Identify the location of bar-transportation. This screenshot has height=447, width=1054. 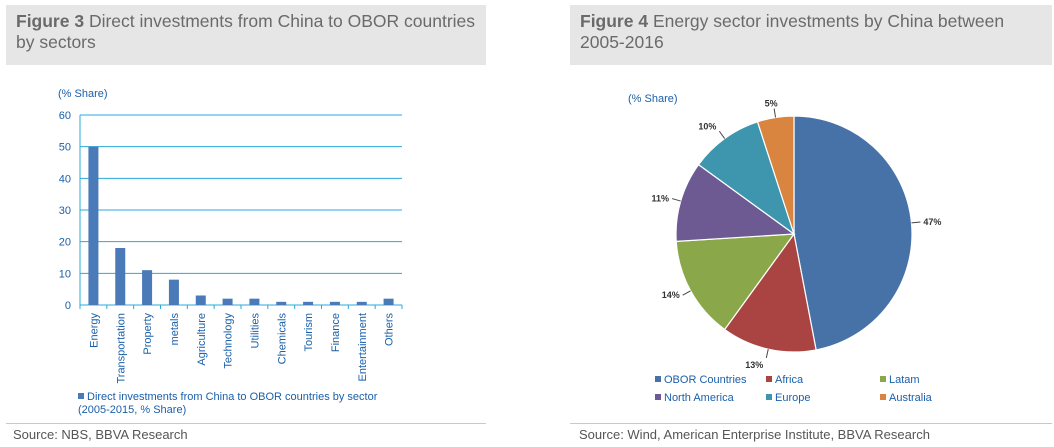
(120, 276).